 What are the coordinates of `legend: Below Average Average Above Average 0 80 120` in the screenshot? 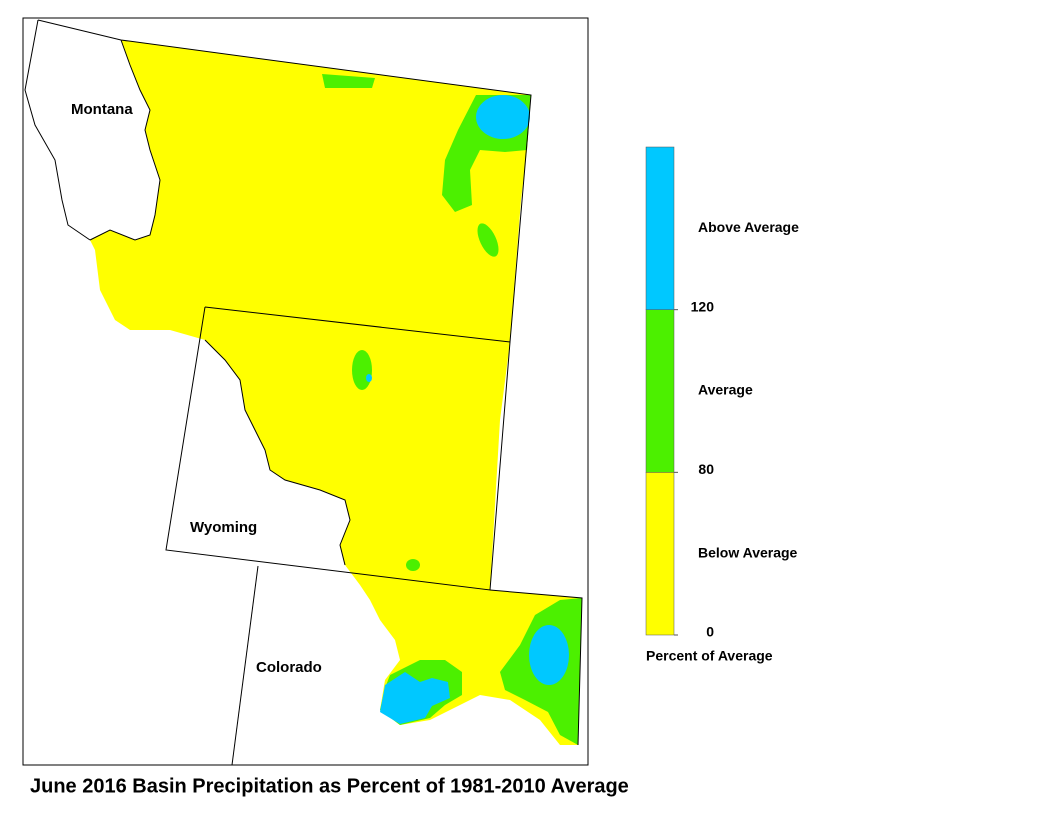 It's located at (722, 393).